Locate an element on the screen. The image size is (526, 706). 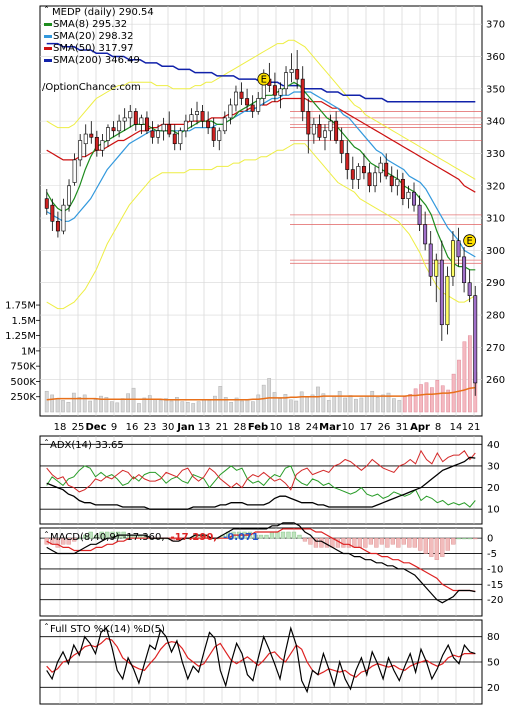
x-axis-label: 13 is located at coordinates (204, 427).